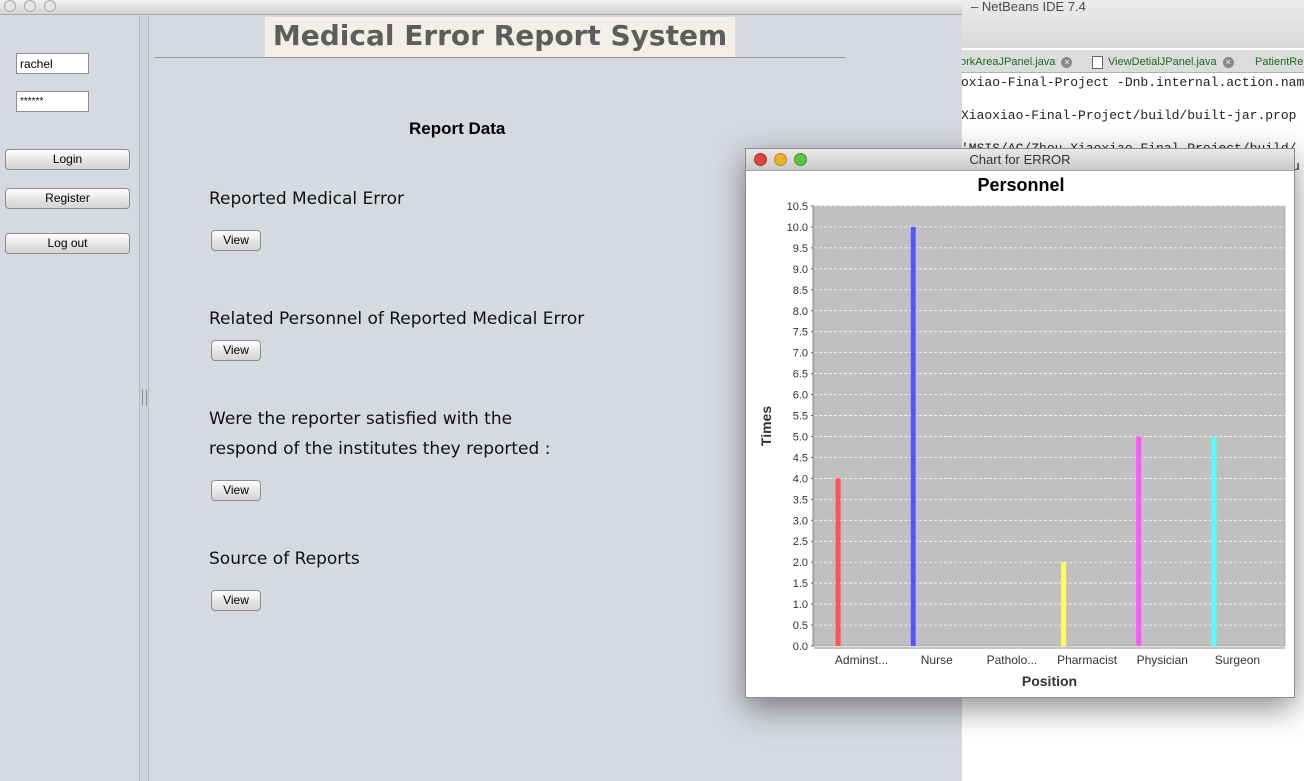 The height and width of the screenshot is (781, 1304). I want to click on y-tick-label: 6.5, so click(800, 375).